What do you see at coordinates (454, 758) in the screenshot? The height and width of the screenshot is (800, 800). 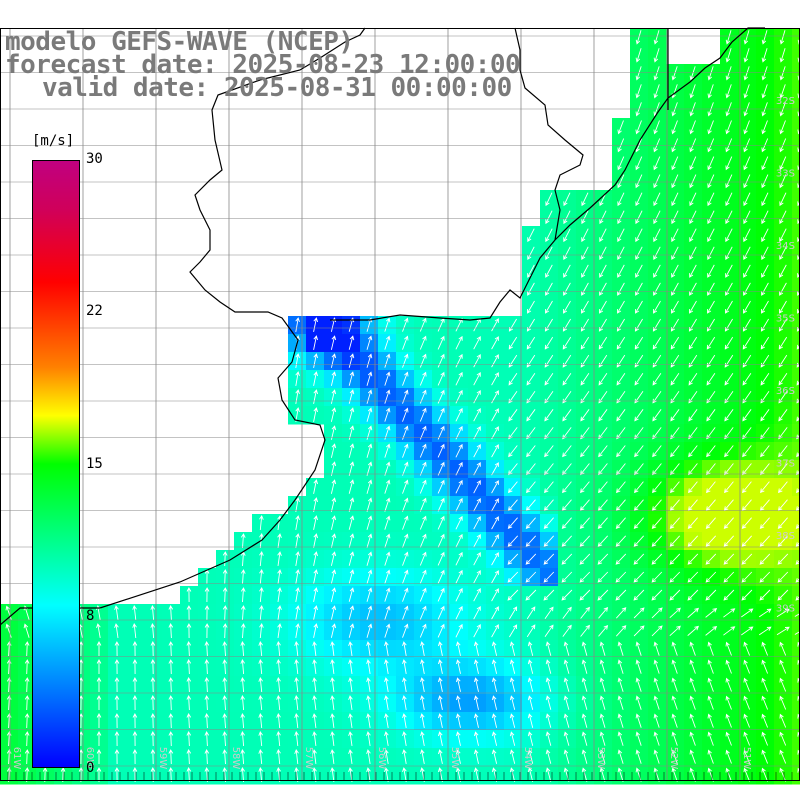 I see `longitude-label: 55W` at bounding box center [454, 758].